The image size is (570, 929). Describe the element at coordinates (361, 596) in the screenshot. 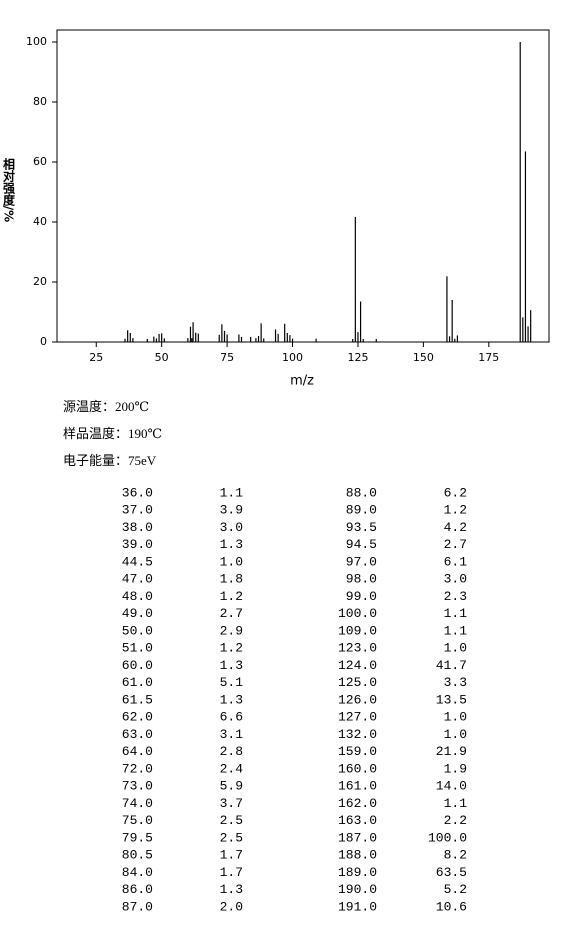

I see `table-cell: 99.0` at that location.